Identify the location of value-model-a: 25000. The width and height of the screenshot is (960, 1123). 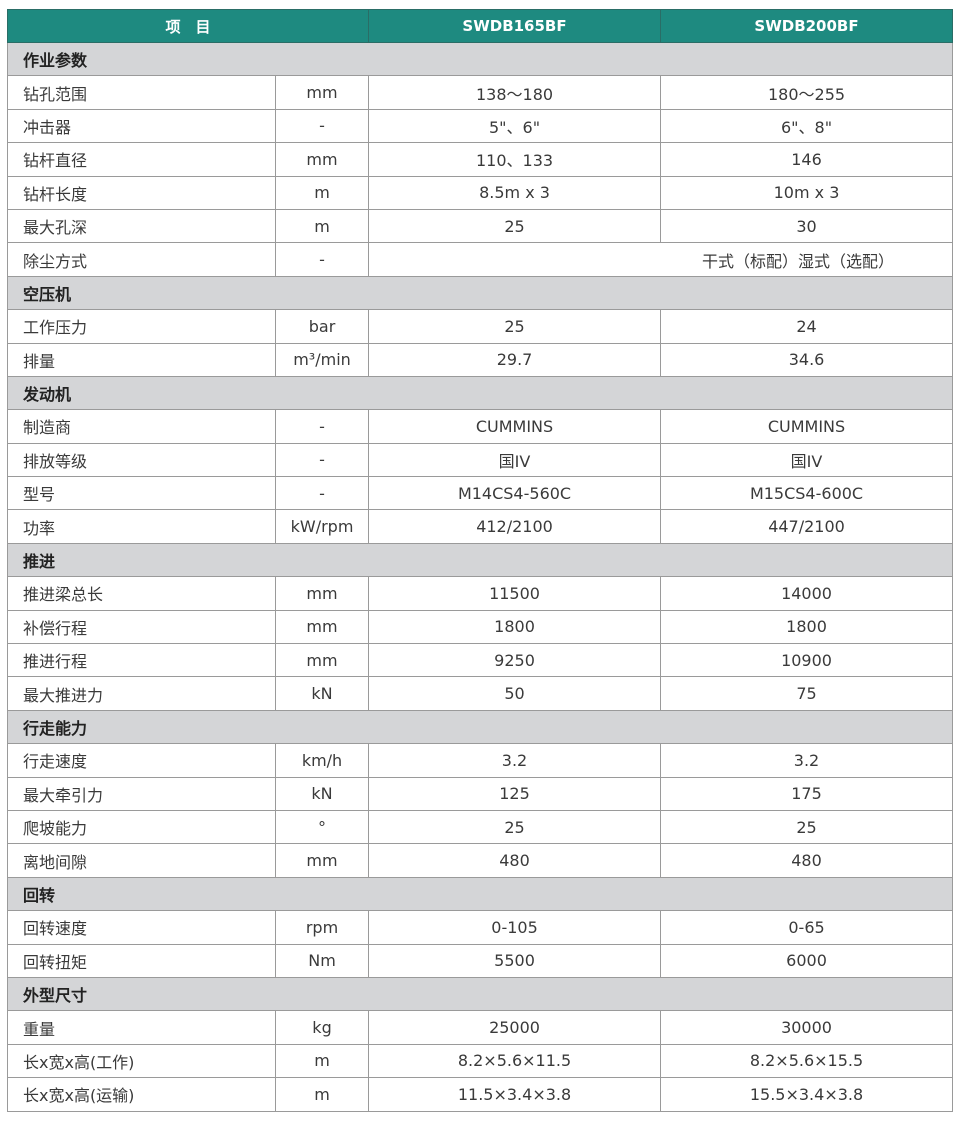
(515, 1027).